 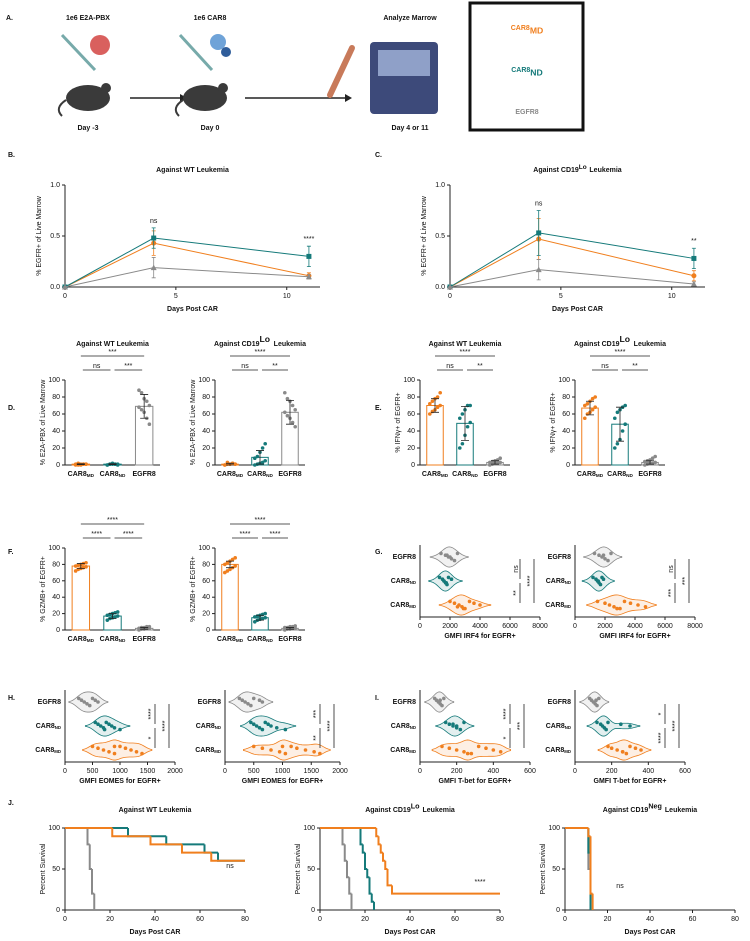 What do you see at coordinates (48, 750) in the screenshot?
I see `row-label: CAR8MD` at bounding box center [48, 750].